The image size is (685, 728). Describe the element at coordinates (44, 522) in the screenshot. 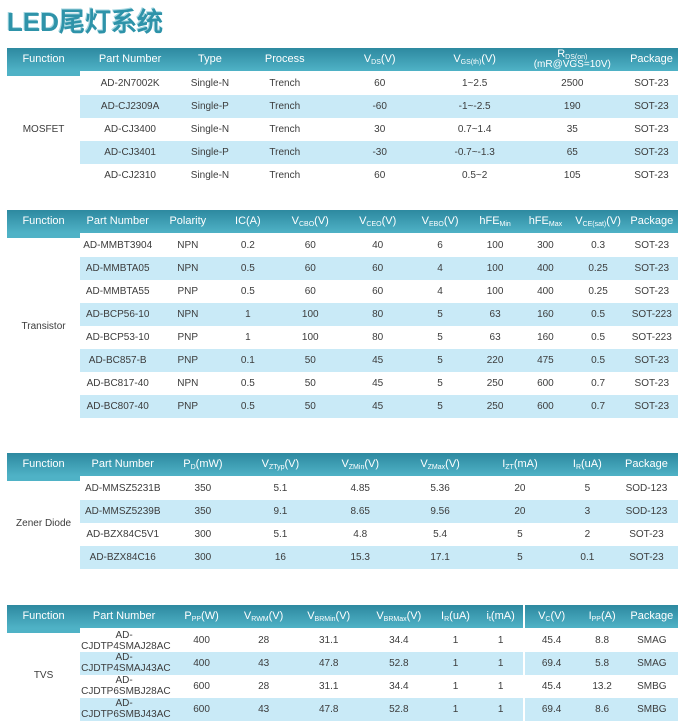

I see `function-cell: Zener Diode` at that location.